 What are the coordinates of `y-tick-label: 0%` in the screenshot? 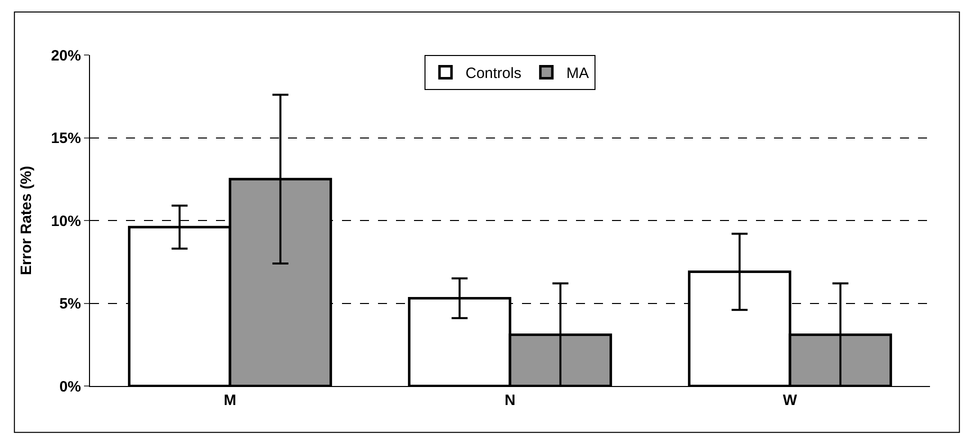 It's located at (70, 387).